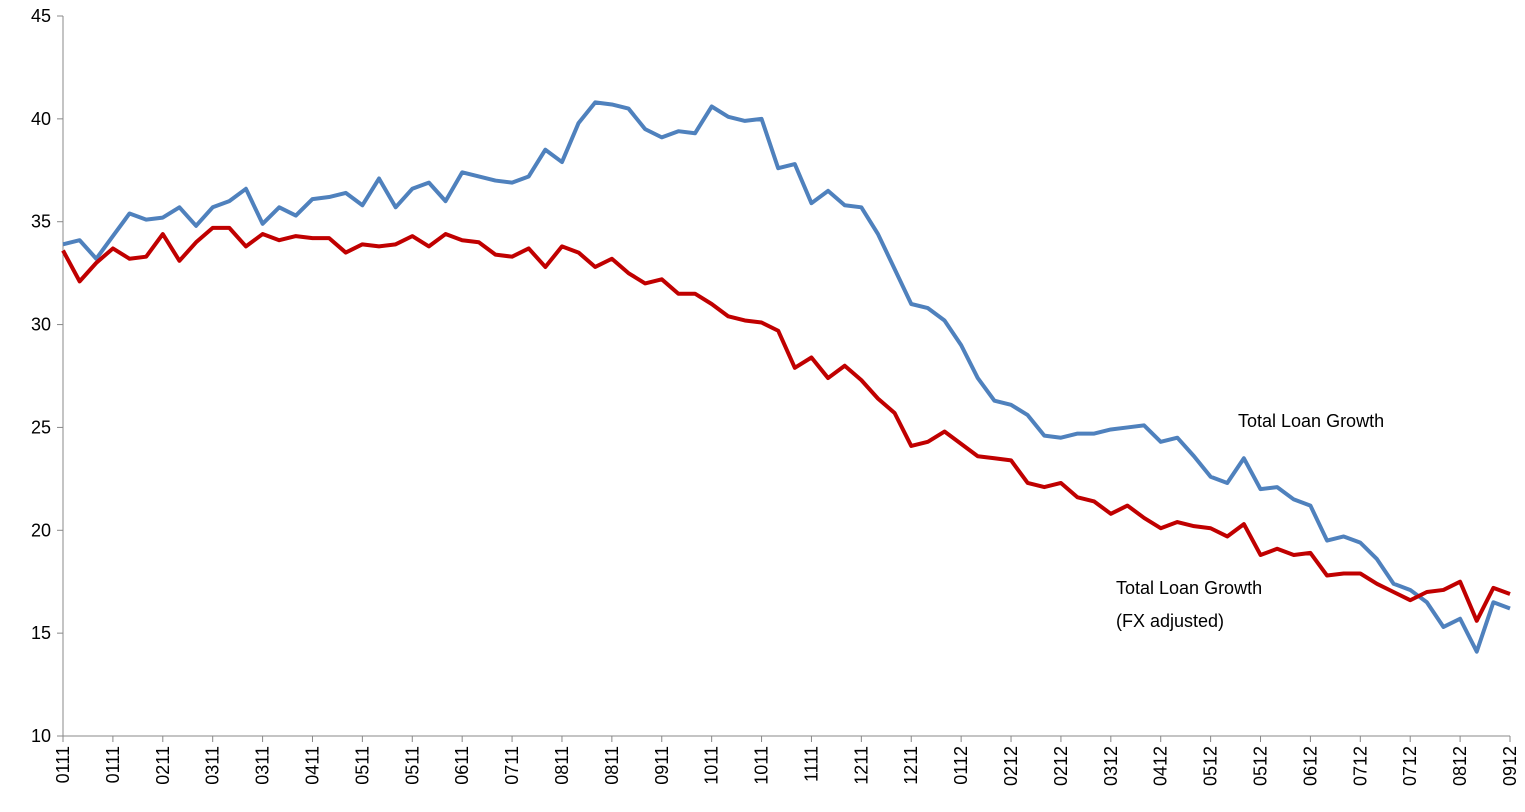 Image resolution: width=1525 pixels, height=812 pixels. What do you see at coordinates (1460, 766) in the screenshot?
I see `x-tick-label: 0812` at bounding box center [1460, 766].